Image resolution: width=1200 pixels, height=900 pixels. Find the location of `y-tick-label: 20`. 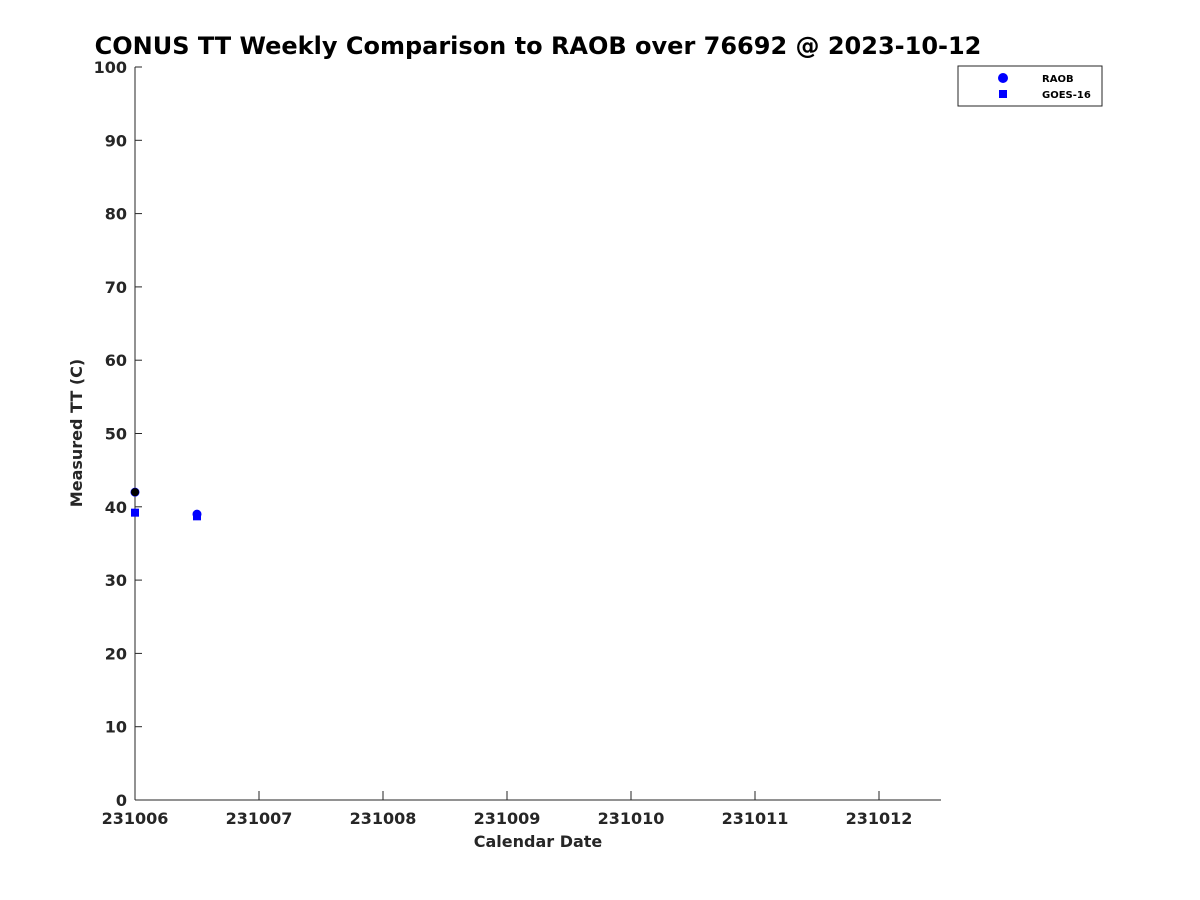

y-tick-label: 20 is located at coordinates (116, 653).